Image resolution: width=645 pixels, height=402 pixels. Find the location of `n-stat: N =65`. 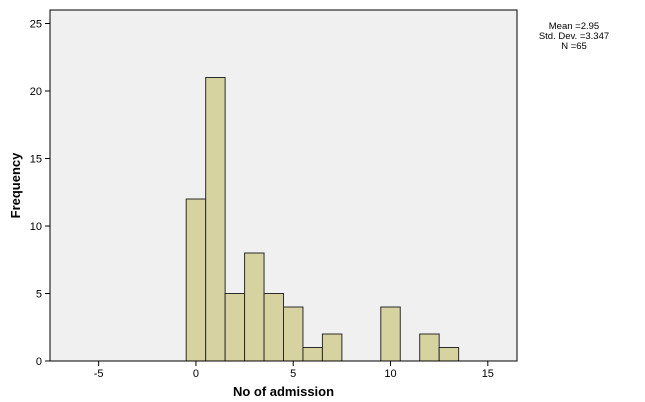

n-stat: N =65 is located at coordinates (574, 46).